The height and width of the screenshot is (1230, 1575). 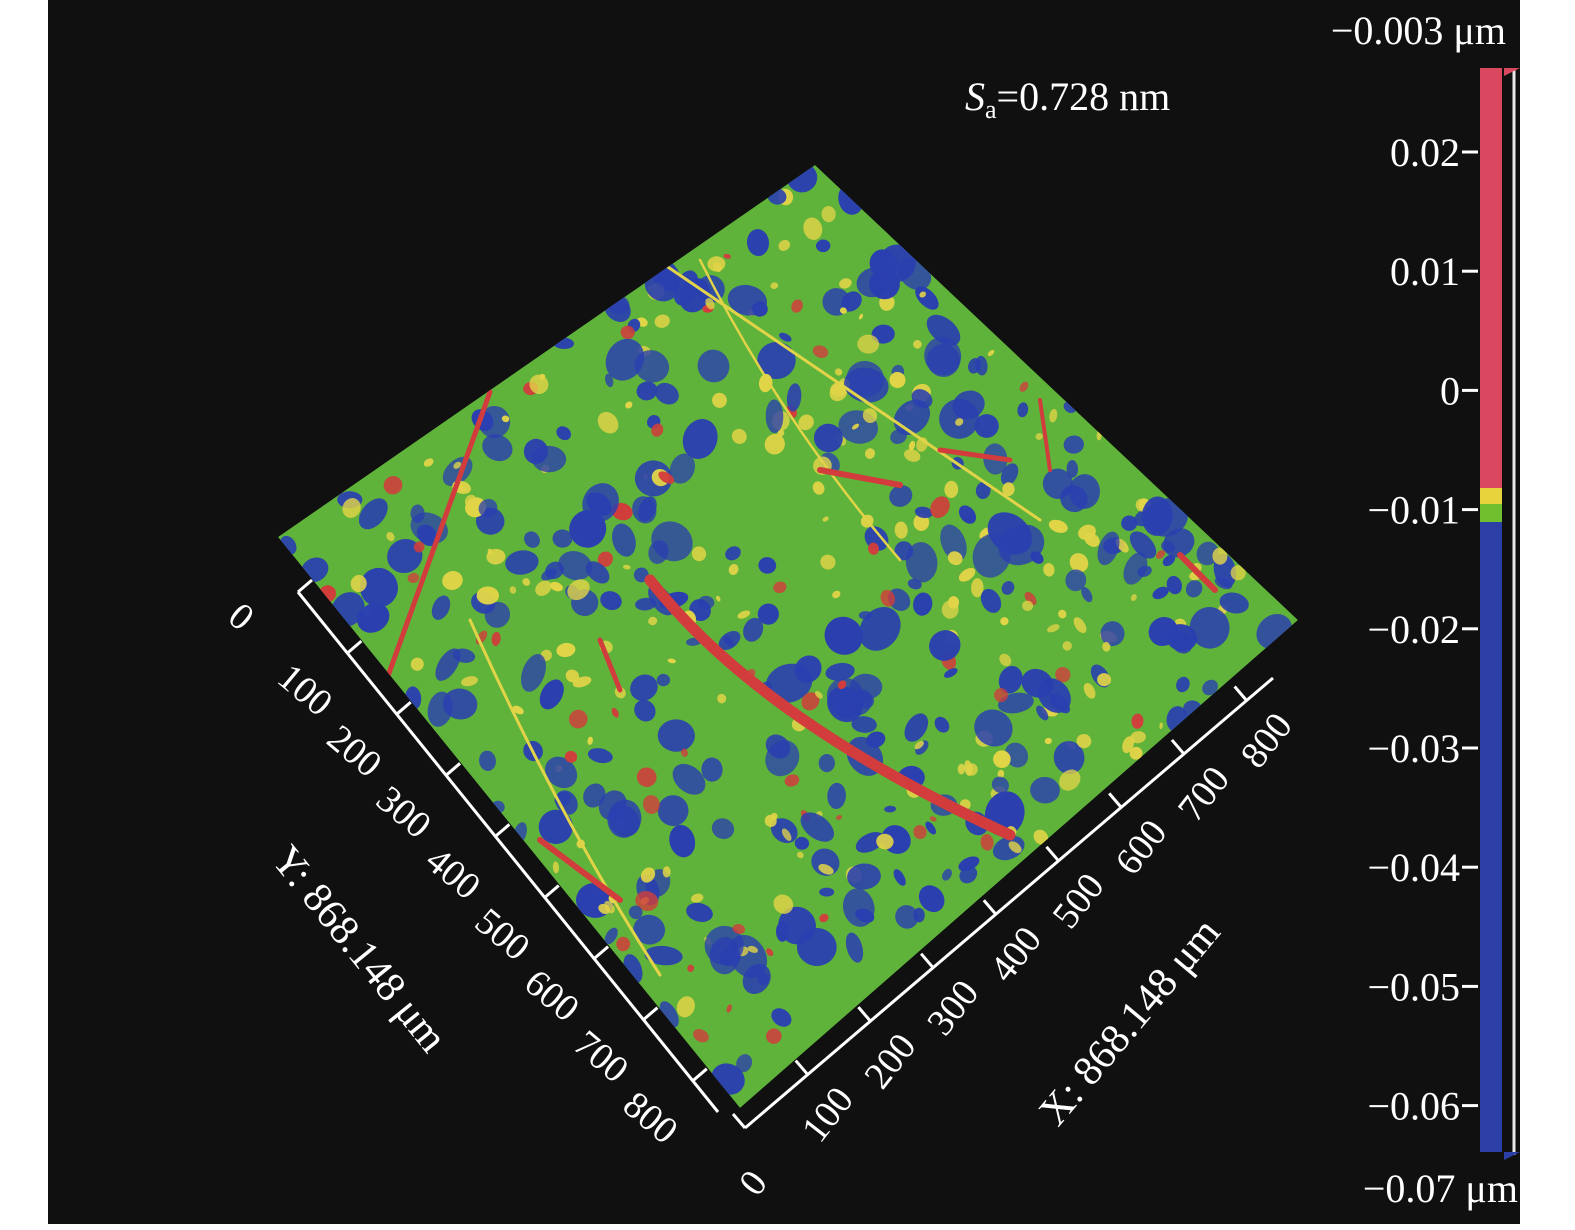 I want to click on x-axis-tick-label: 800, so click(x=1267, y=740).